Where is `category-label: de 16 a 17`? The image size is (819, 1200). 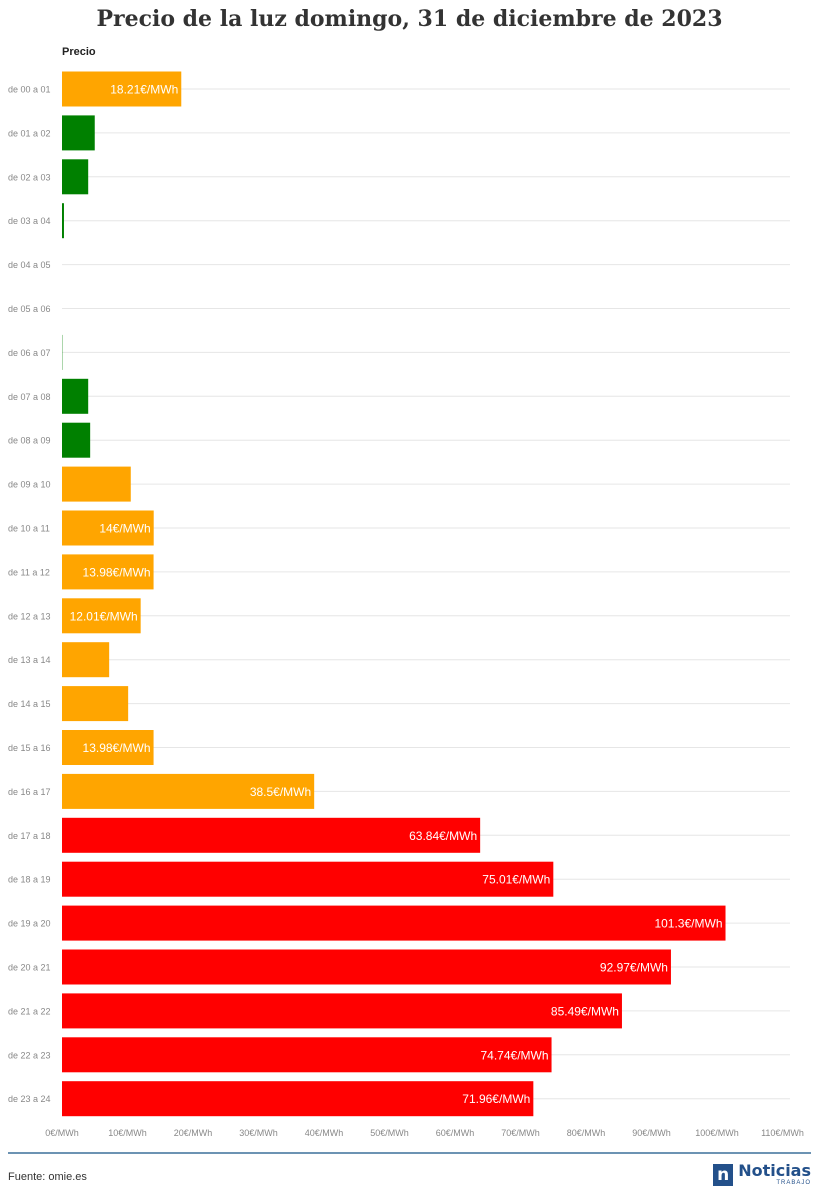
category-label: de 16 a 17 is located at coordinates (29, 792).